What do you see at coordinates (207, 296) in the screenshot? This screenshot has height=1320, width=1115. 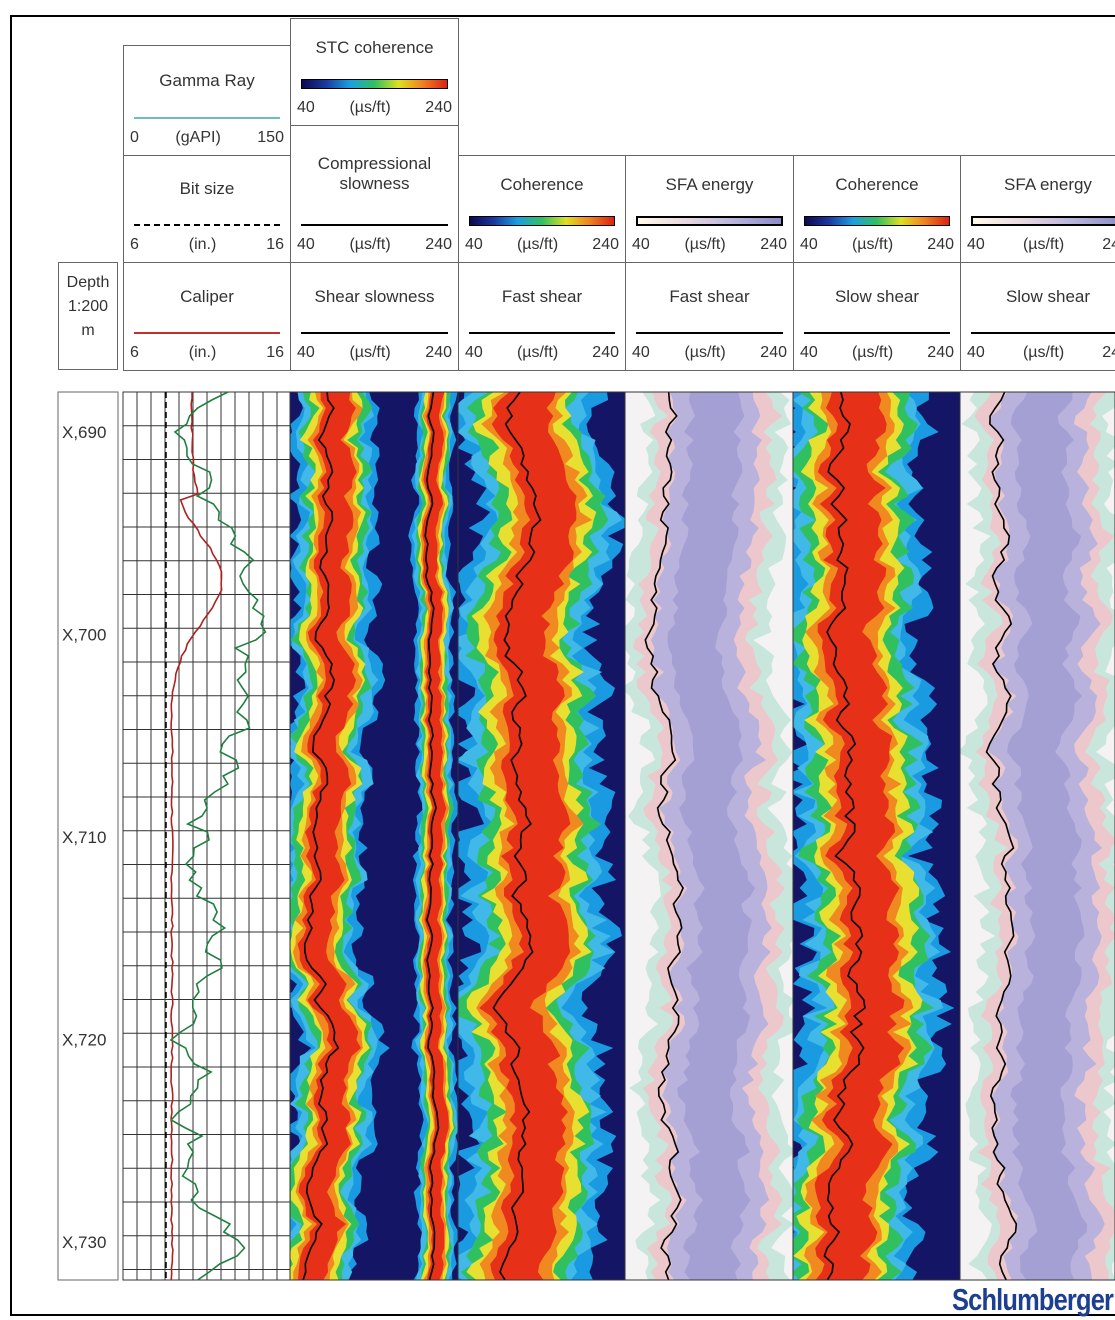 I see `curve-name: Caliper` at bounding box center [207, 296].